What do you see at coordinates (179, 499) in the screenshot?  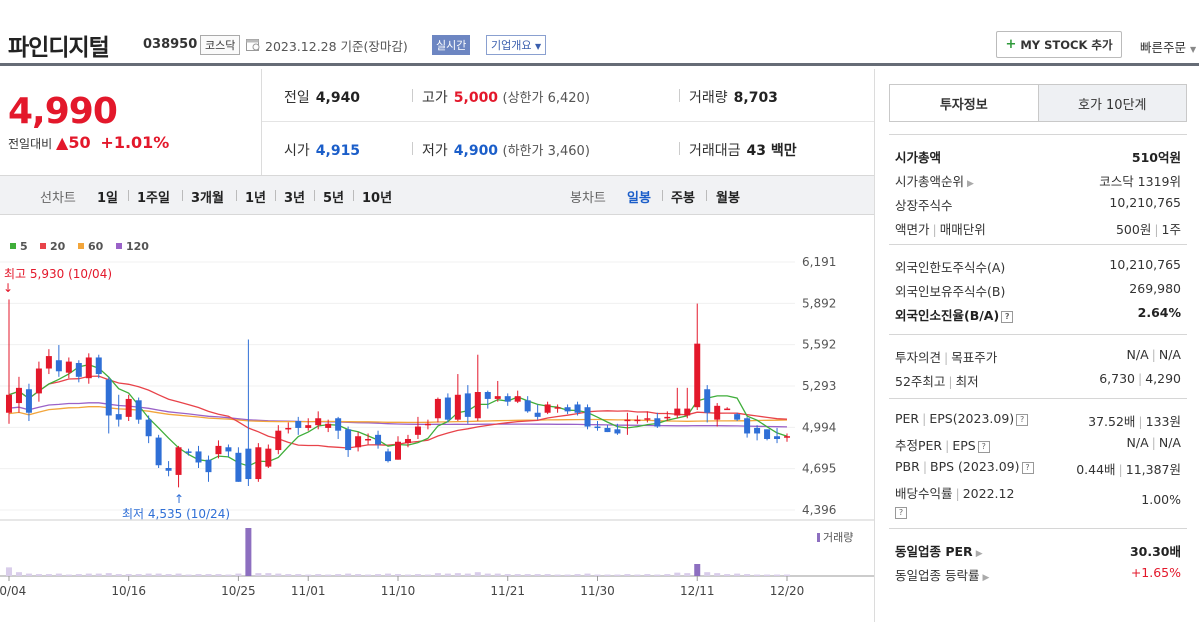 I see `up-arrow-icon: ↑` at bounding box center [179, 499].